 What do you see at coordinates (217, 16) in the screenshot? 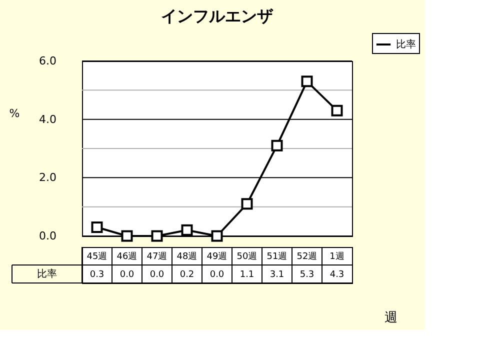
I see `chart-title: インフルエンザ` at bounding box center [217, 16].